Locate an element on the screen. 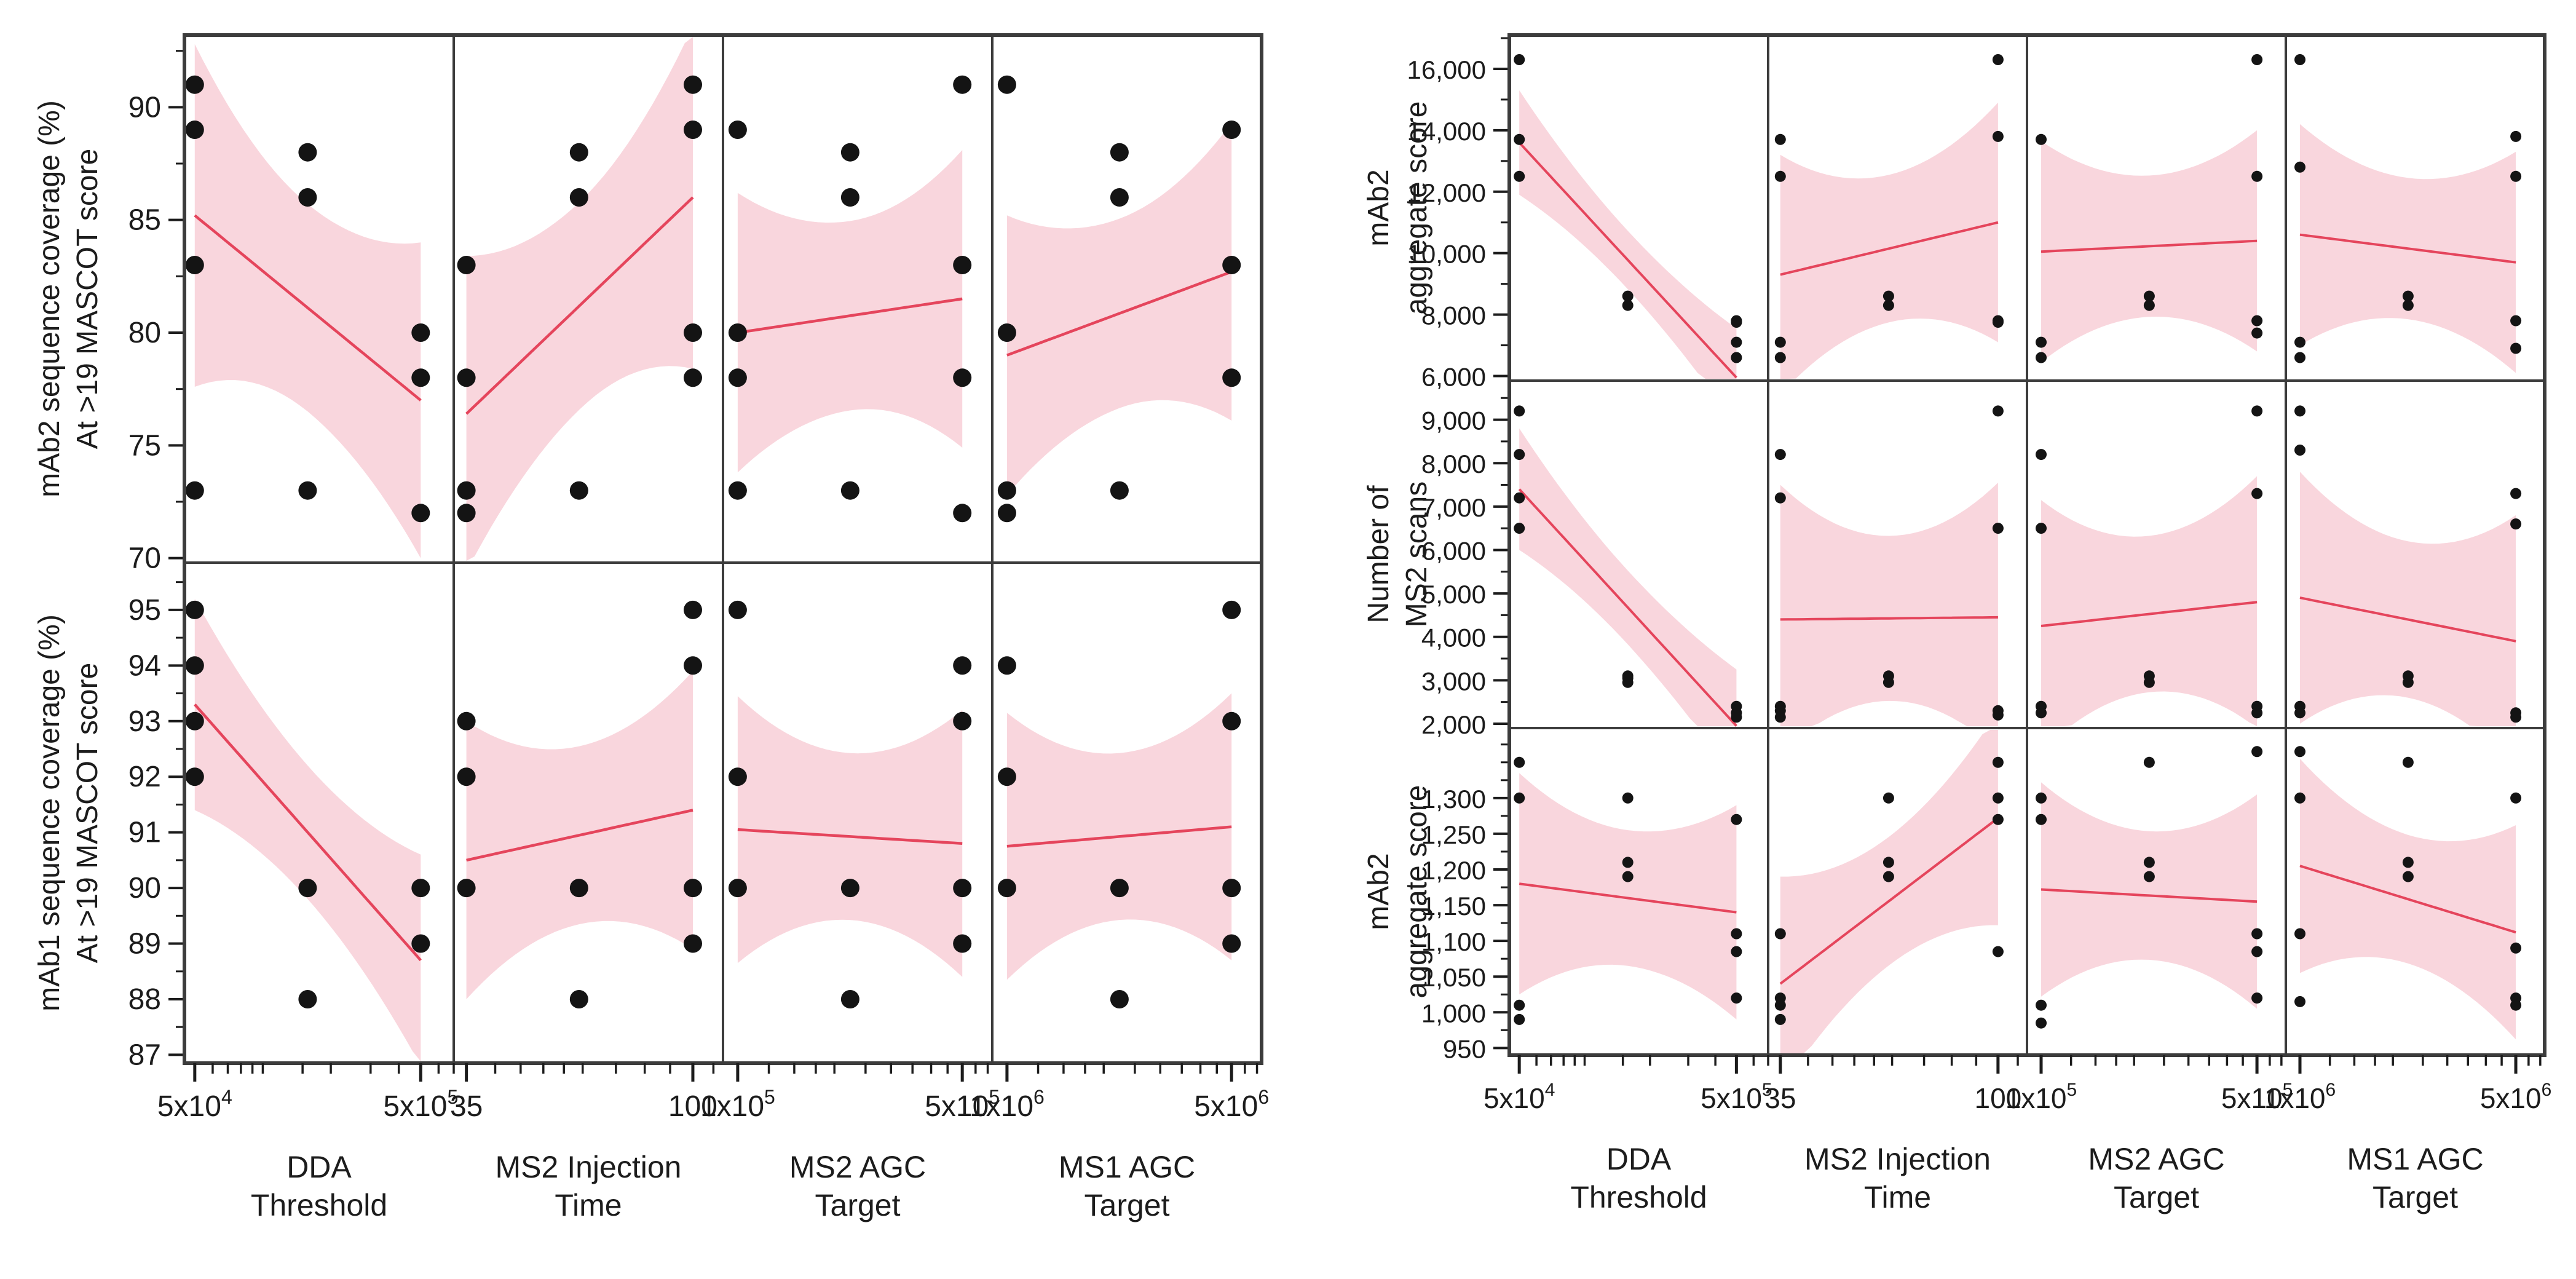  factor-label: MS2 AGC is located at coordinates (2156, 1159).